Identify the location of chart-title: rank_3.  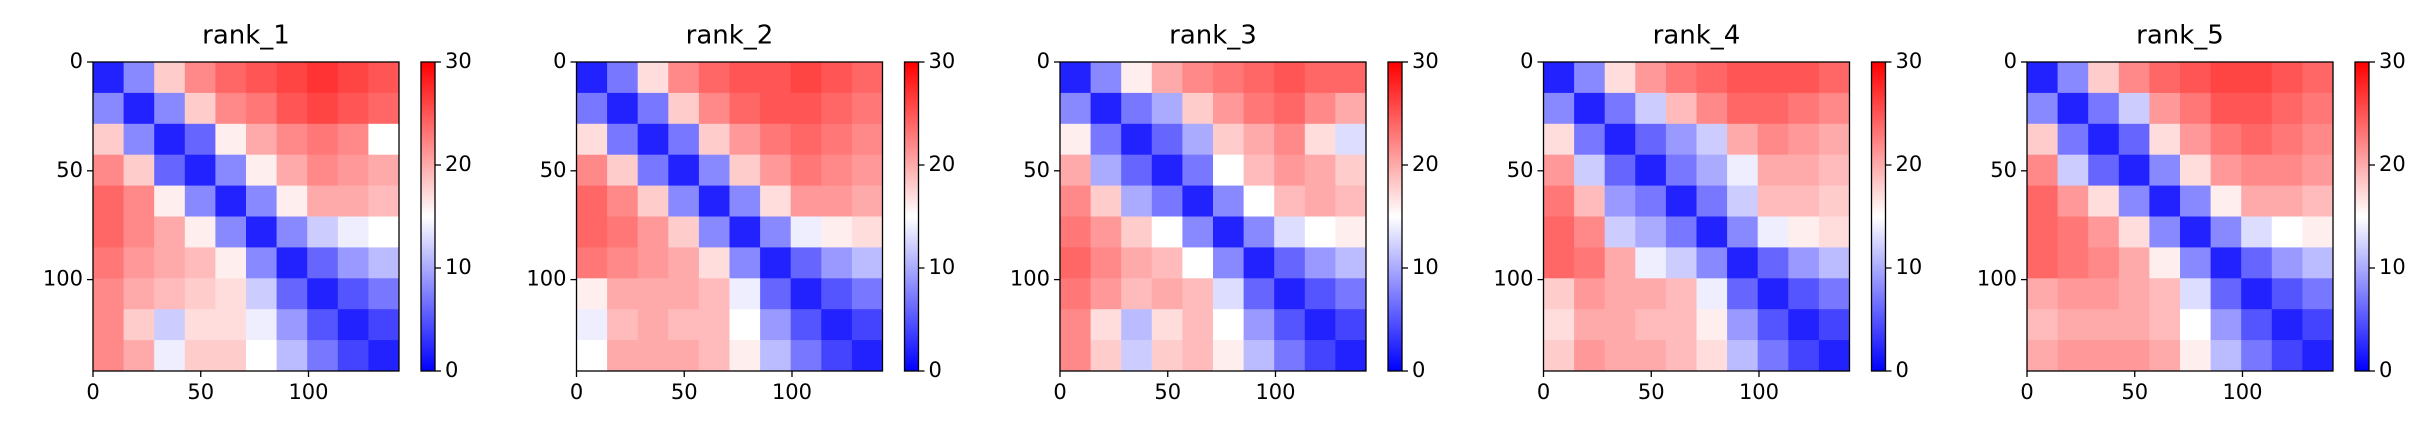
(1213, 36).